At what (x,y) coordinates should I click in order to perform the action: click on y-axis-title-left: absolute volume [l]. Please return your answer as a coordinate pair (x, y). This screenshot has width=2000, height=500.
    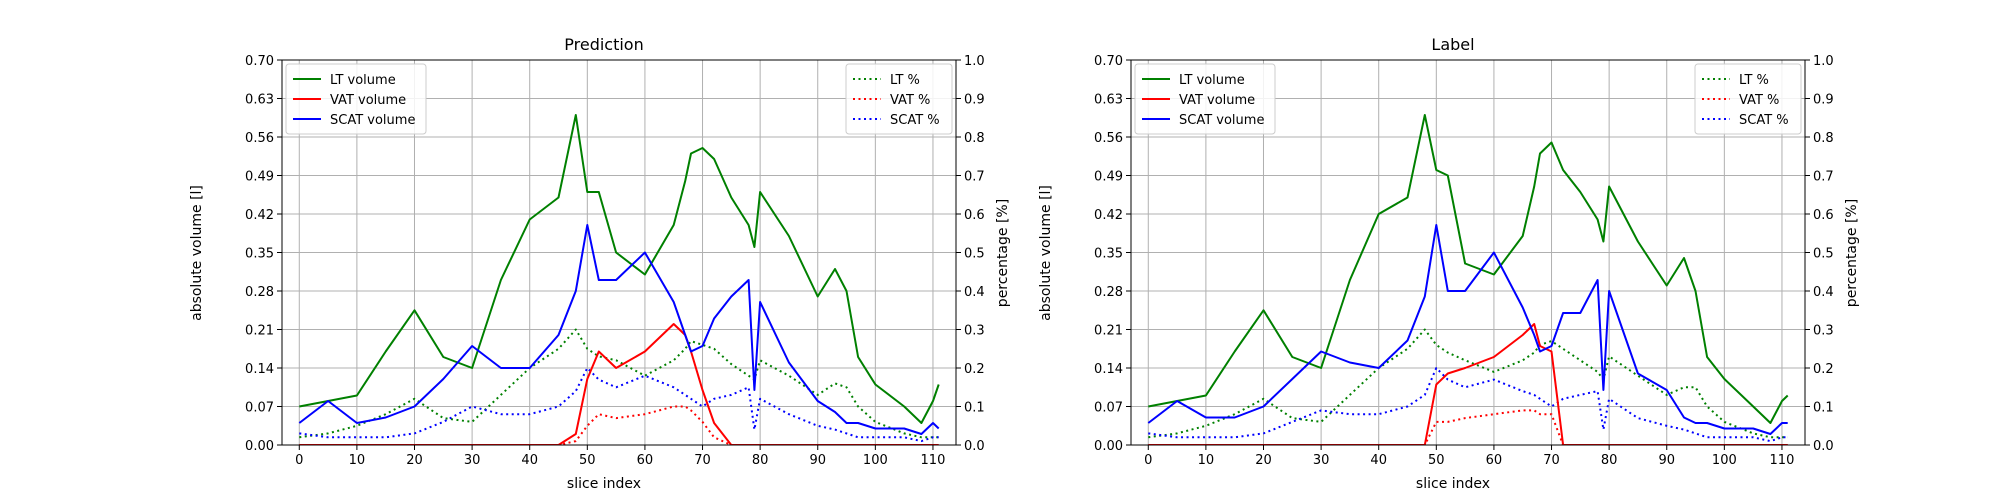
    Looking at the image, I should click on (197, 253).